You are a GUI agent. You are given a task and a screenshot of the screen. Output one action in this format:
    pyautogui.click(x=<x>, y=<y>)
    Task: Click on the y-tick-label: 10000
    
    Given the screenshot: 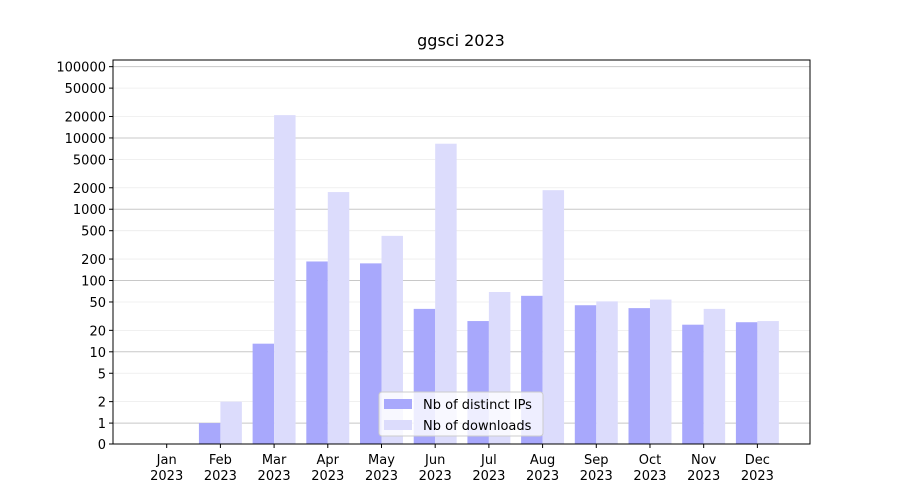 What is the action you would take?
    pyautogui.click(x=85, y=139)
    